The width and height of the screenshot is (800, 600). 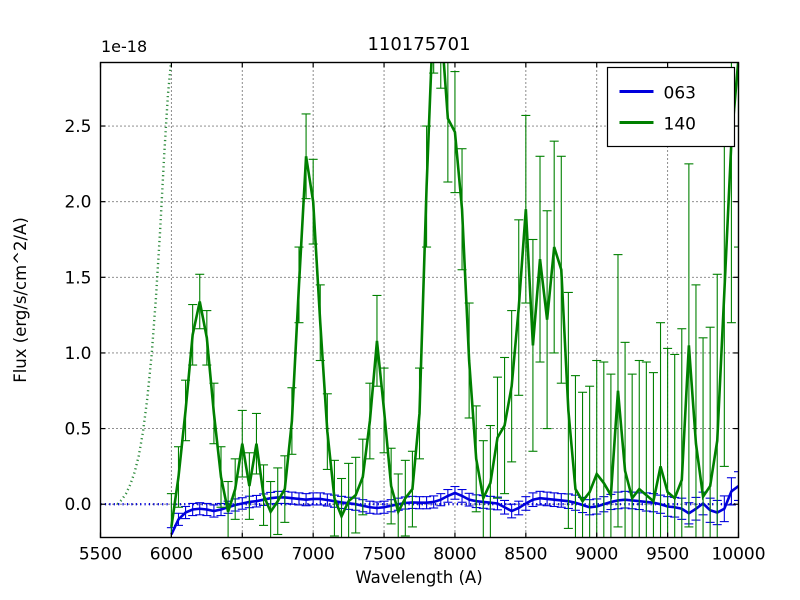 I want to click on y-tick-label: 1.5, so click(x=77, y=278).